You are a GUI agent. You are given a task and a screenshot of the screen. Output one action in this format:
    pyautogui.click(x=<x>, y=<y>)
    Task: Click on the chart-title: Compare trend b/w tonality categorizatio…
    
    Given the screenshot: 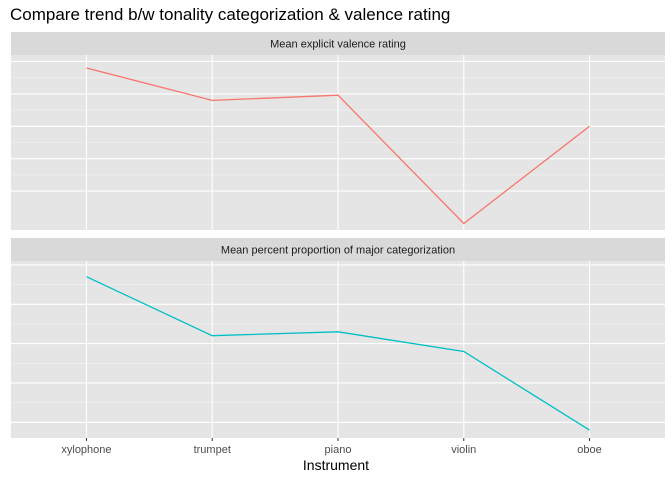 What is the action you would take?
    pyautogui.click(x=230, y=14)
    